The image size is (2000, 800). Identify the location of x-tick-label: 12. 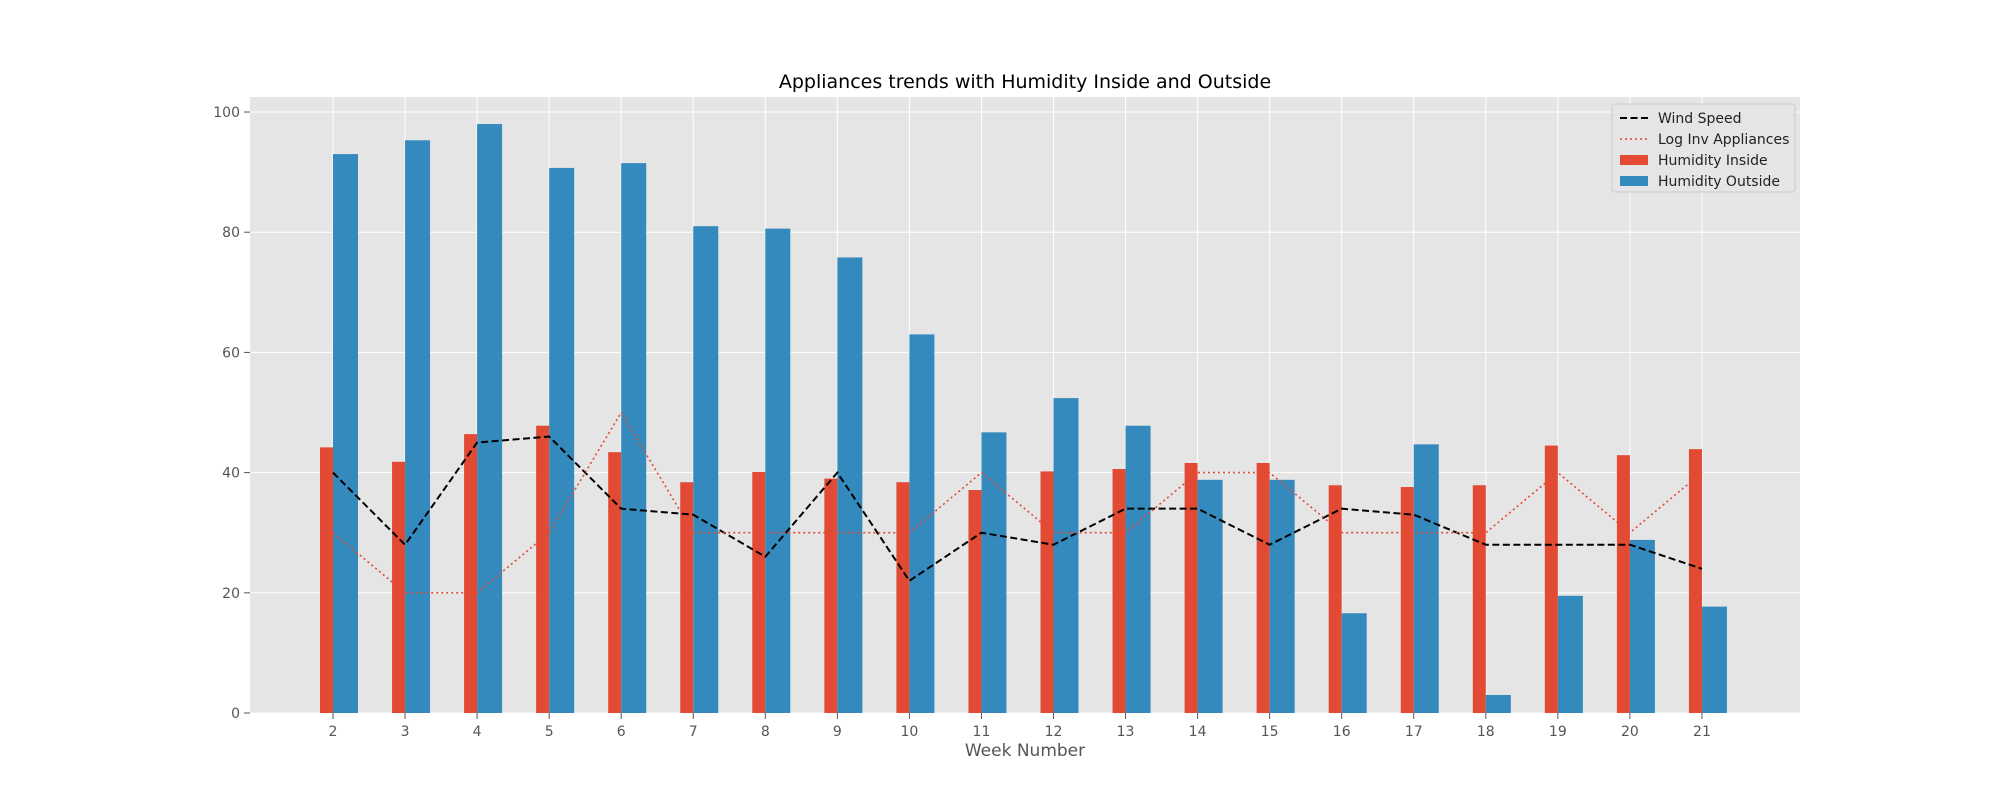
(1054, 732).